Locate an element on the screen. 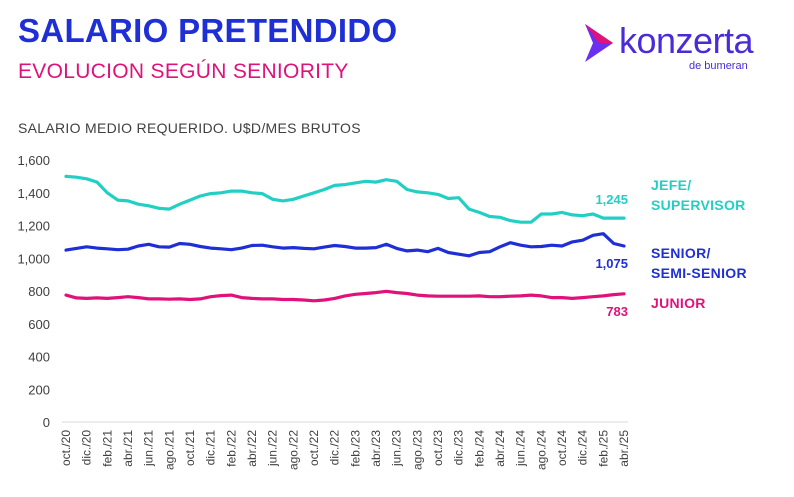  y-tick-label: 200 is located at coordinates (39, 389).